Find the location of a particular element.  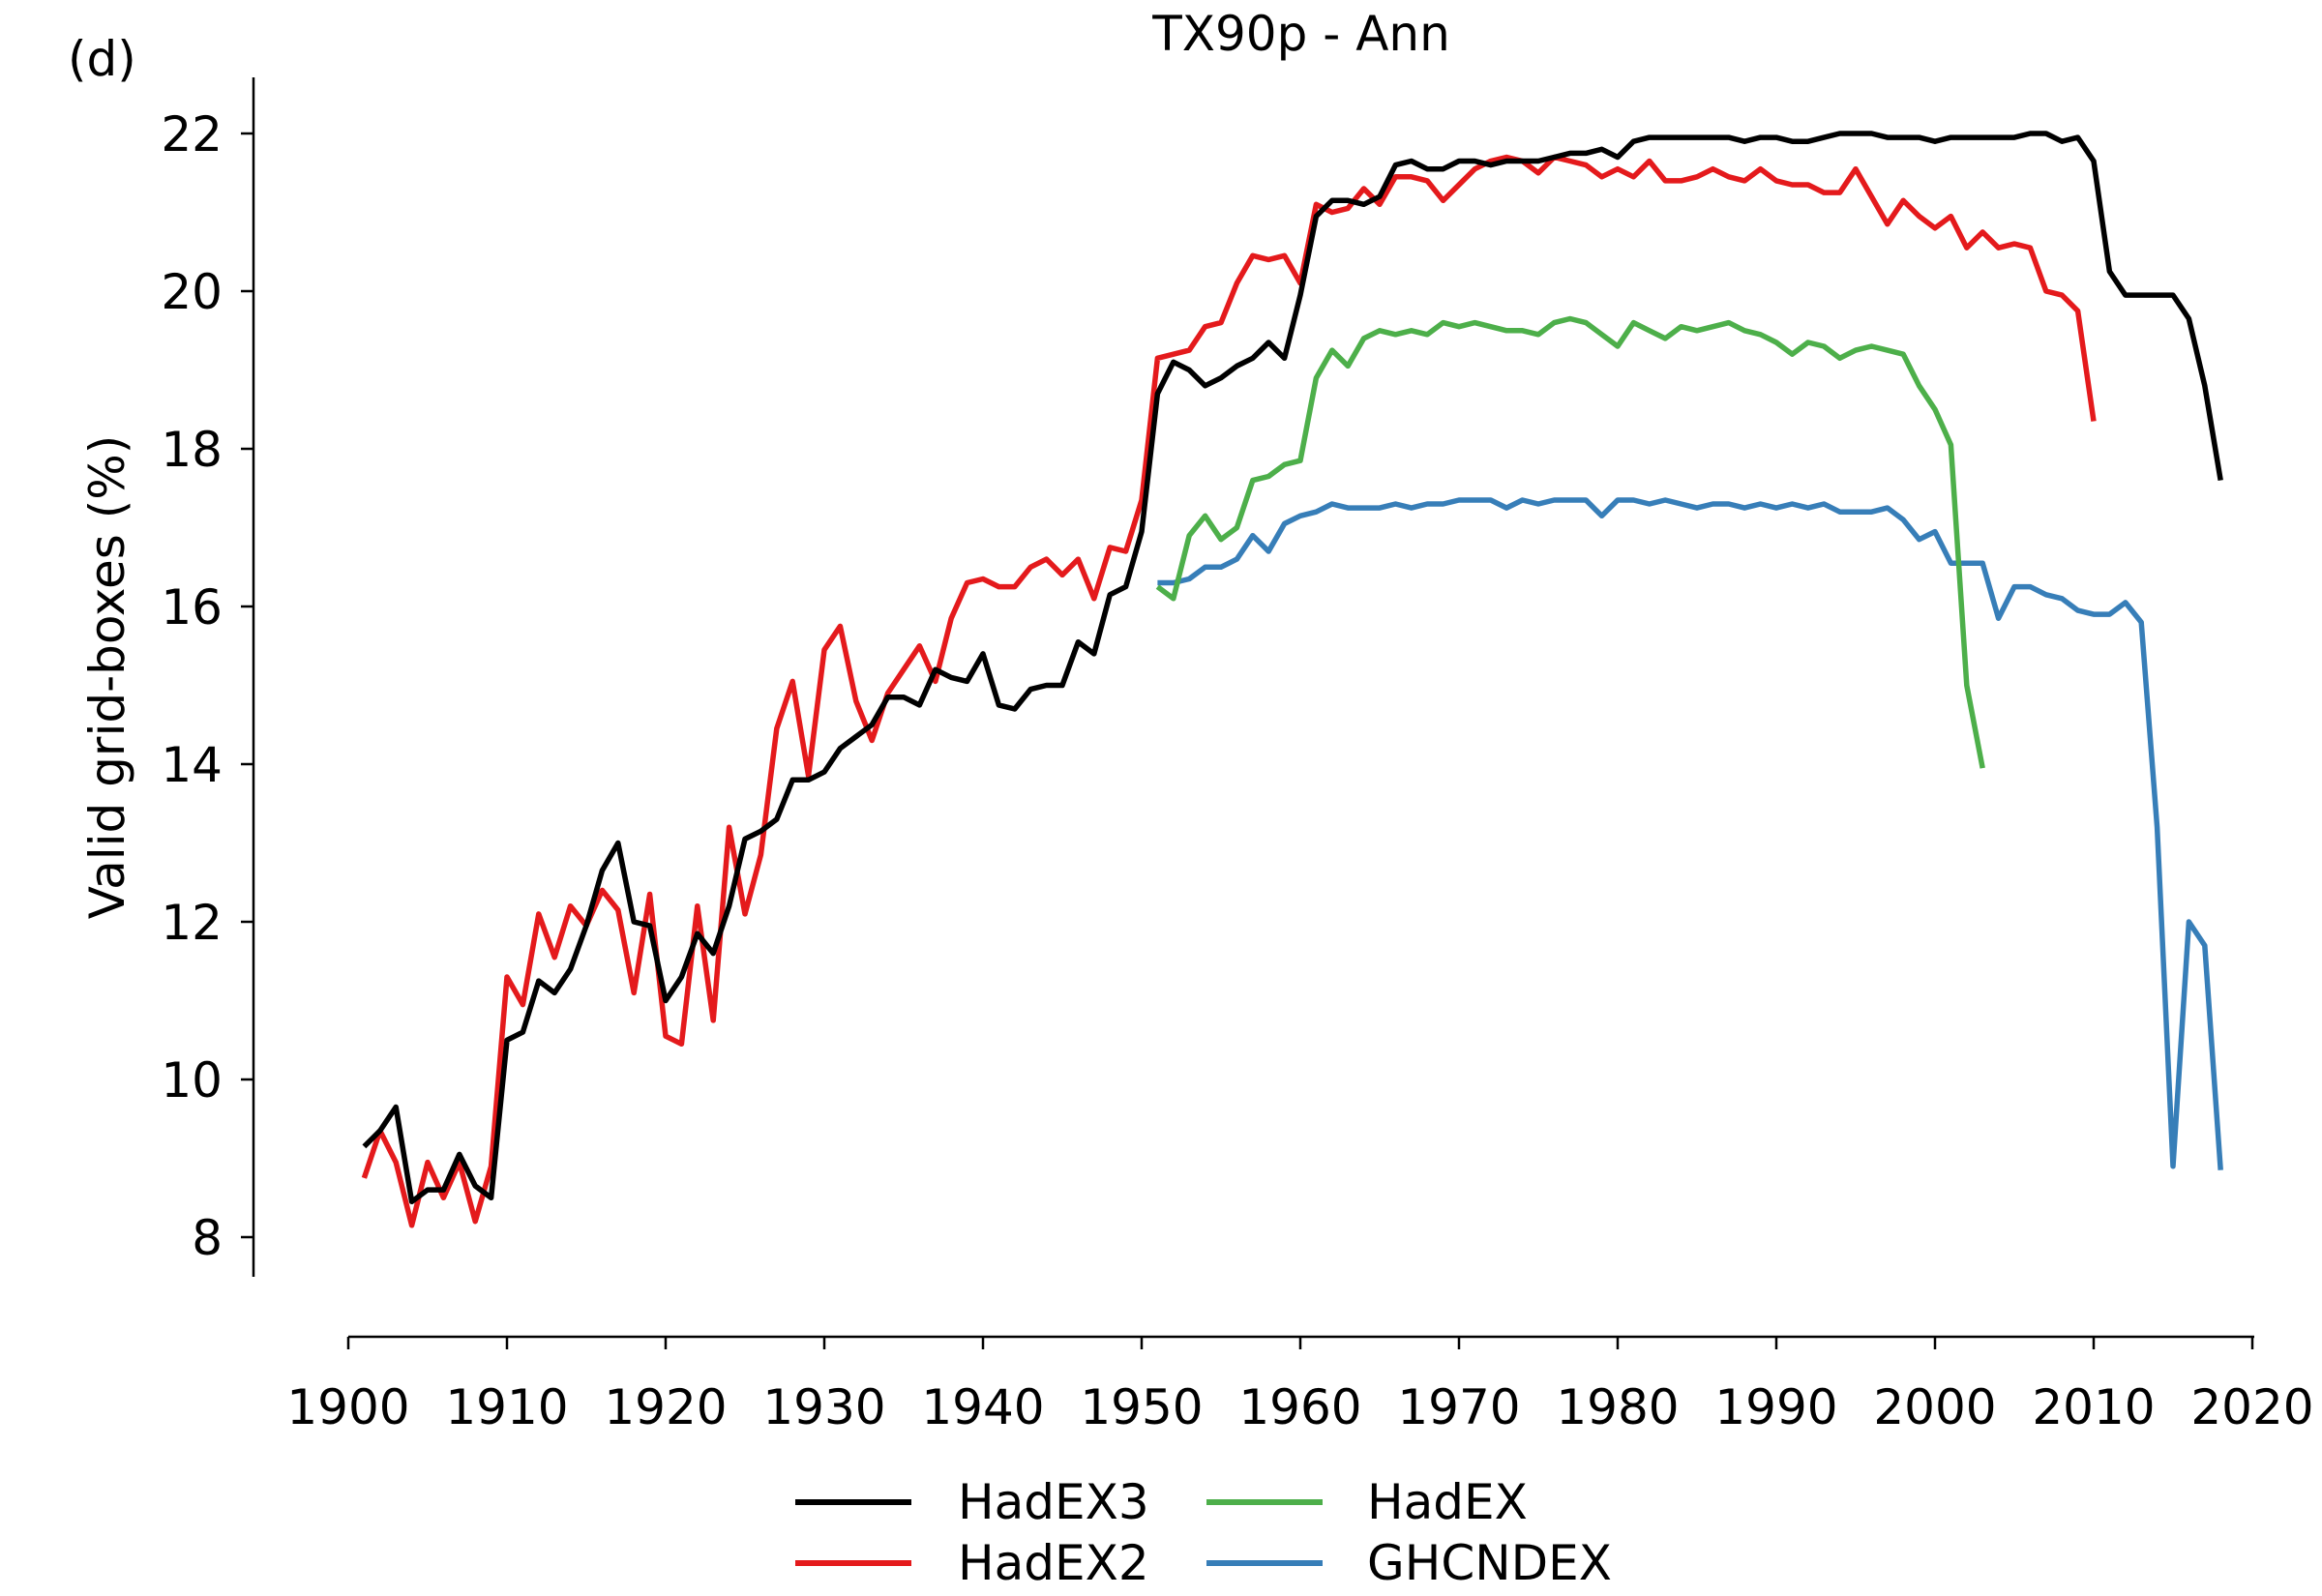

series-line-hadex is located at coordinates (1570, 542).